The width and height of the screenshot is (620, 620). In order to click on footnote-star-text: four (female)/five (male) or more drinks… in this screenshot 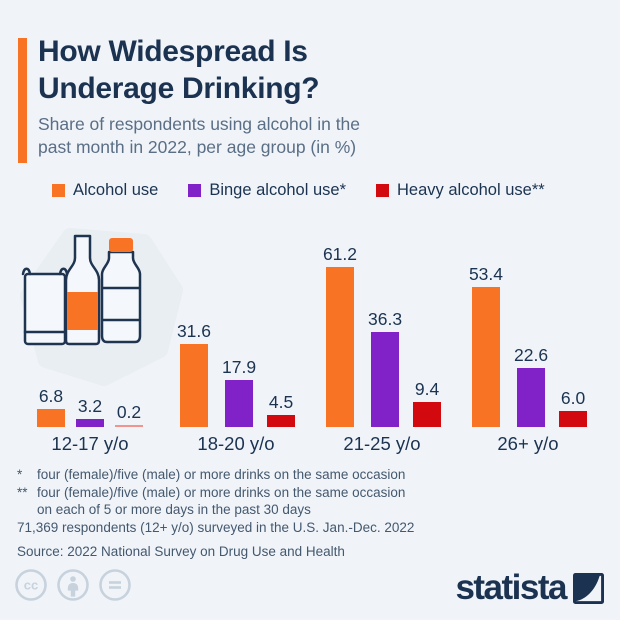, I will do `click(221, 474)`.